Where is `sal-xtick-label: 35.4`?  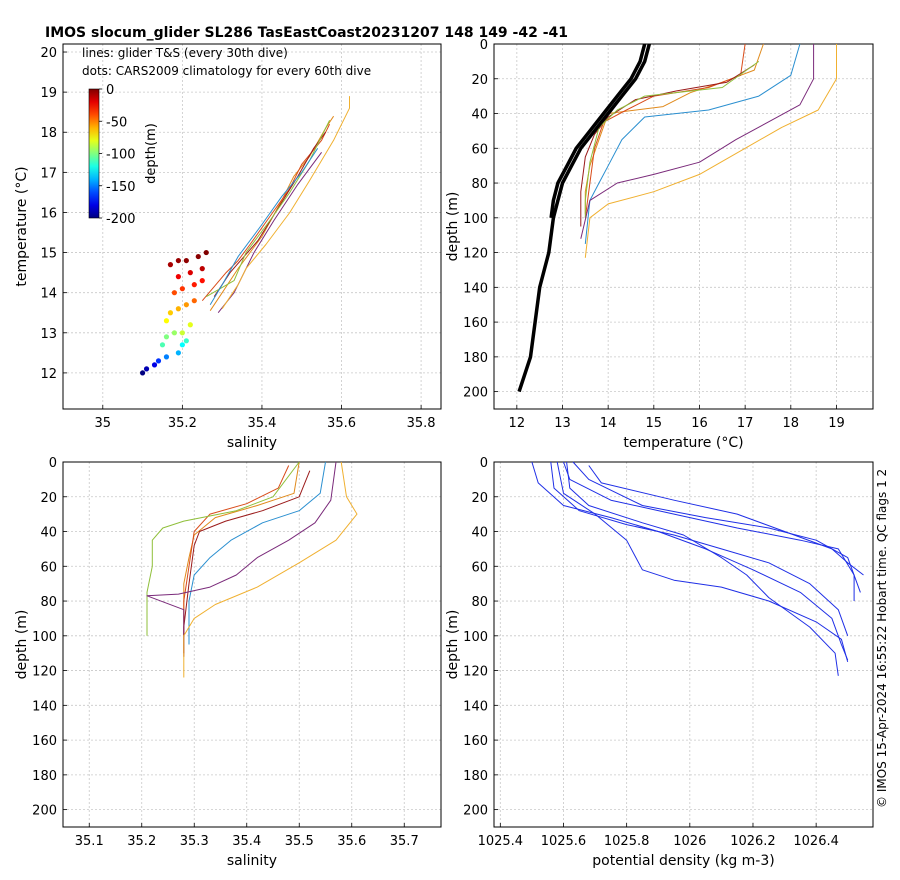
sal-xtick-label: 35.4 is located at coordinates (246, 841).